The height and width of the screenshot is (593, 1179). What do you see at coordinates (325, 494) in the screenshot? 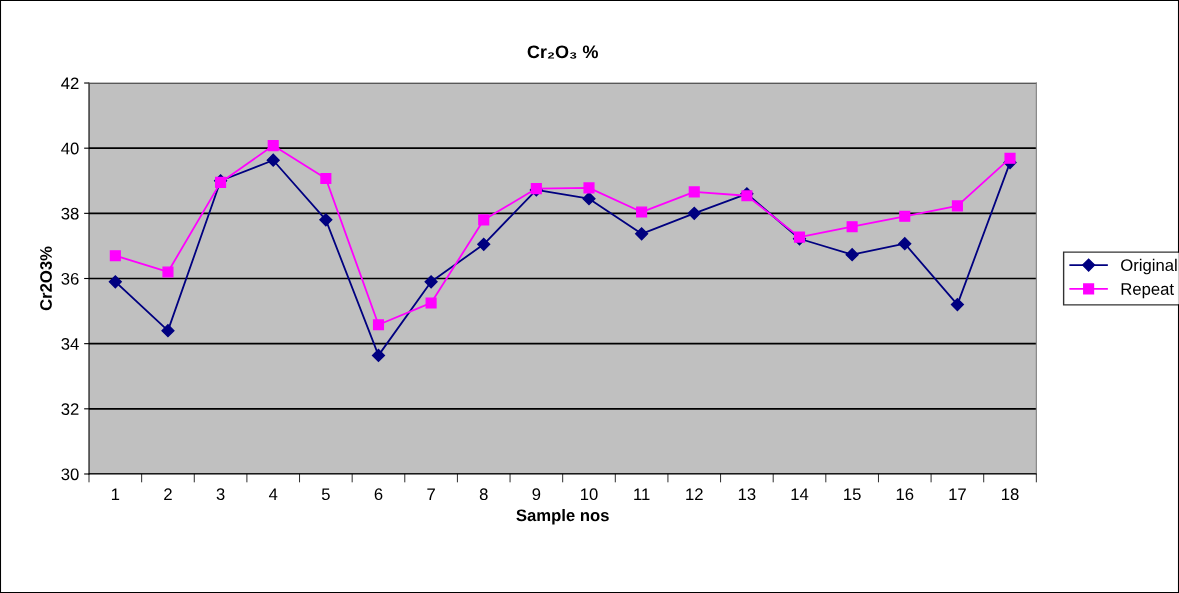
I see `x-tick-label: 5` at bounding box center [325, 494].